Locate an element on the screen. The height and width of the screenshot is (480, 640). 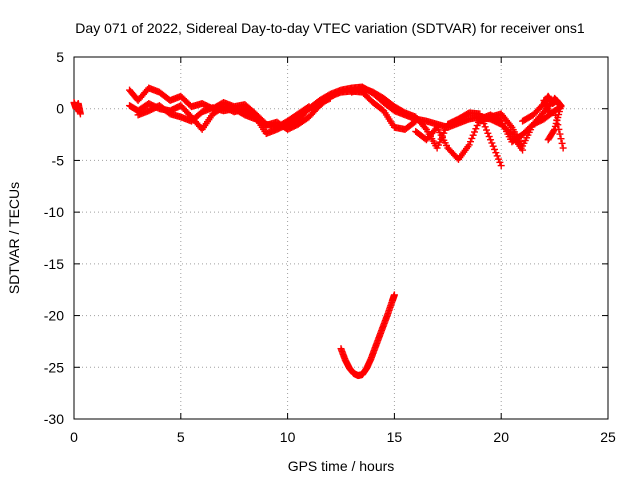
x-tick-label: 15 is located at coordinates (395, 437).